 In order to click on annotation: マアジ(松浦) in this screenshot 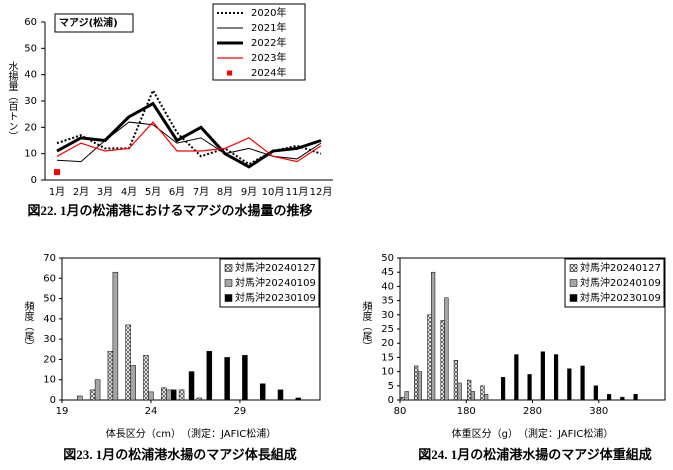, I will do `click(88, 22)`.